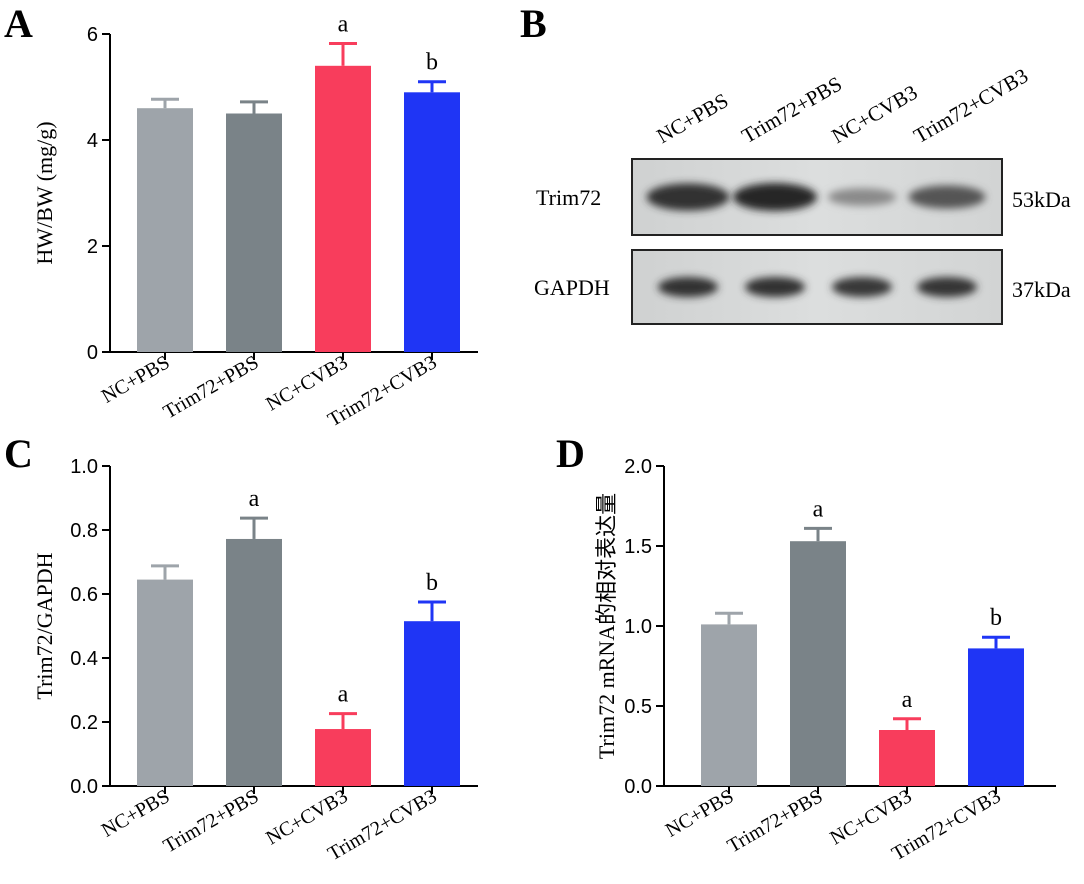 This screenshot has height=884, width=1084. What do you see at coordinates (638, 707) in the screenshot?
I see `y-tick-label: 0.5` at bounding box center [638, 707].